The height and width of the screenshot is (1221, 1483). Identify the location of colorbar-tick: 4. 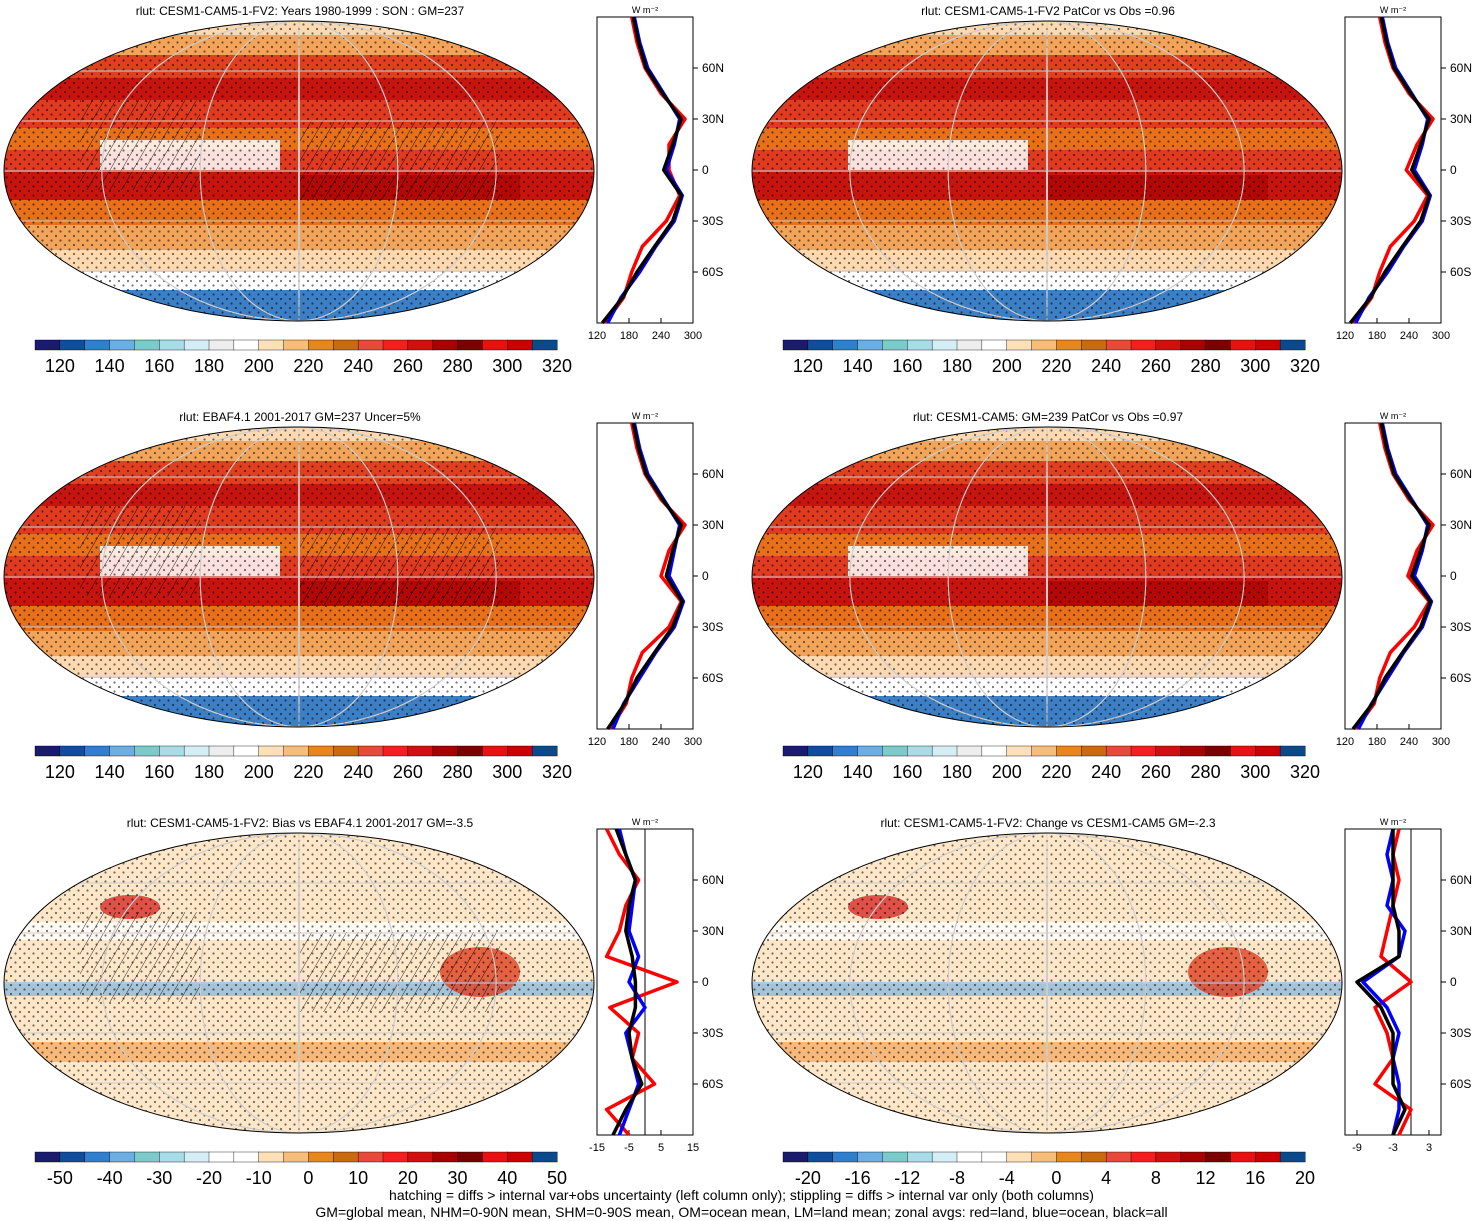
(1106, 1178).